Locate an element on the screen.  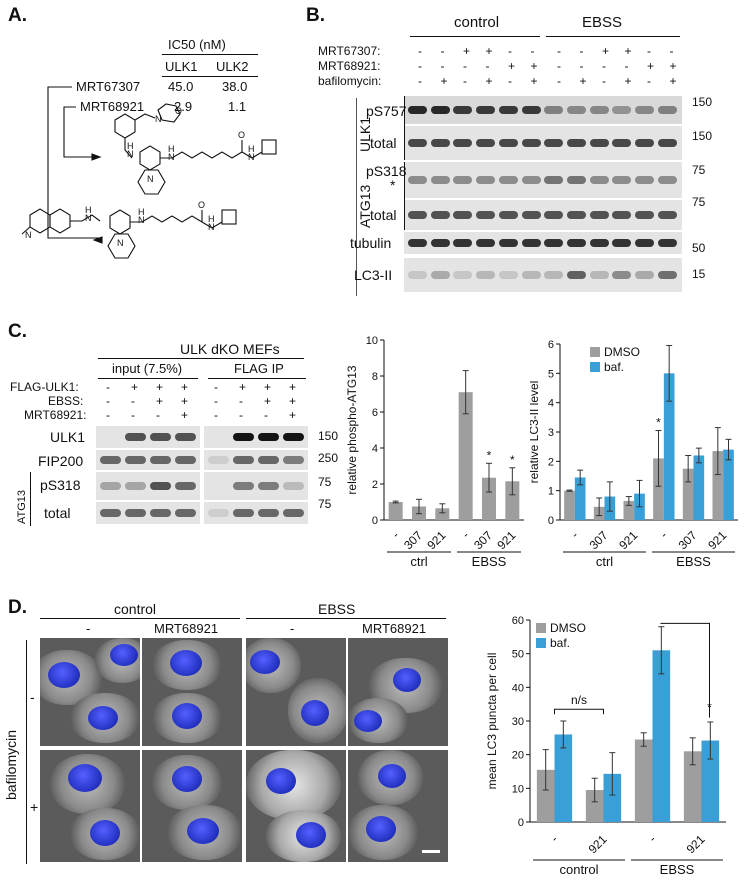
mw-marker: 50 is located at coordinates (699, 248).